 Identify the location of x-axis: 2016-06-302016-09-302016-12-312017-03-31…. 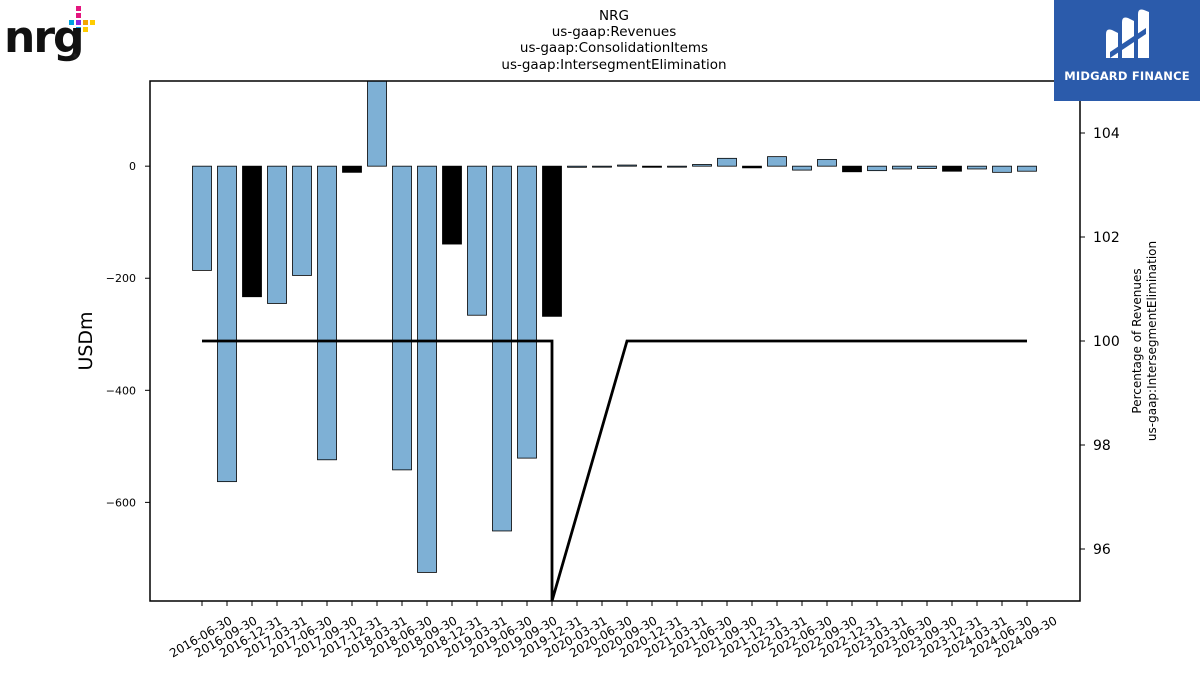
(613, 630).